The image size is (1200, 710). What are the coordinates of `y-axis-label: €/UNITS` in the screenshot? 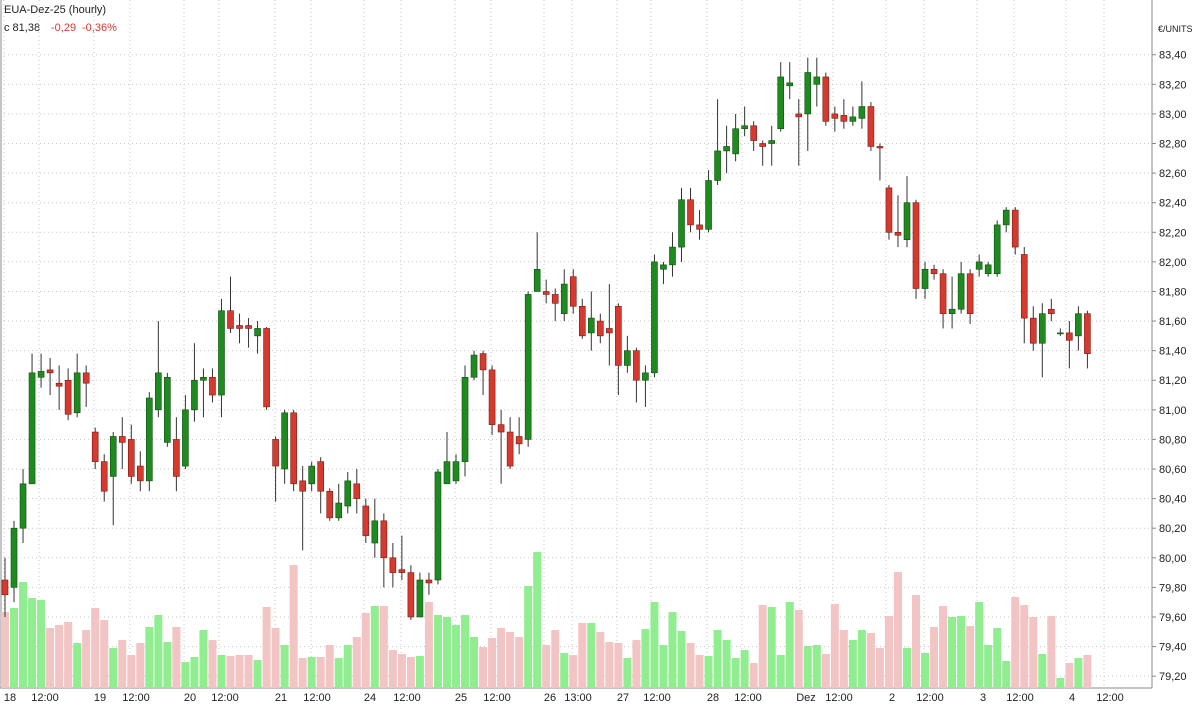 It's located at (1175, 29).